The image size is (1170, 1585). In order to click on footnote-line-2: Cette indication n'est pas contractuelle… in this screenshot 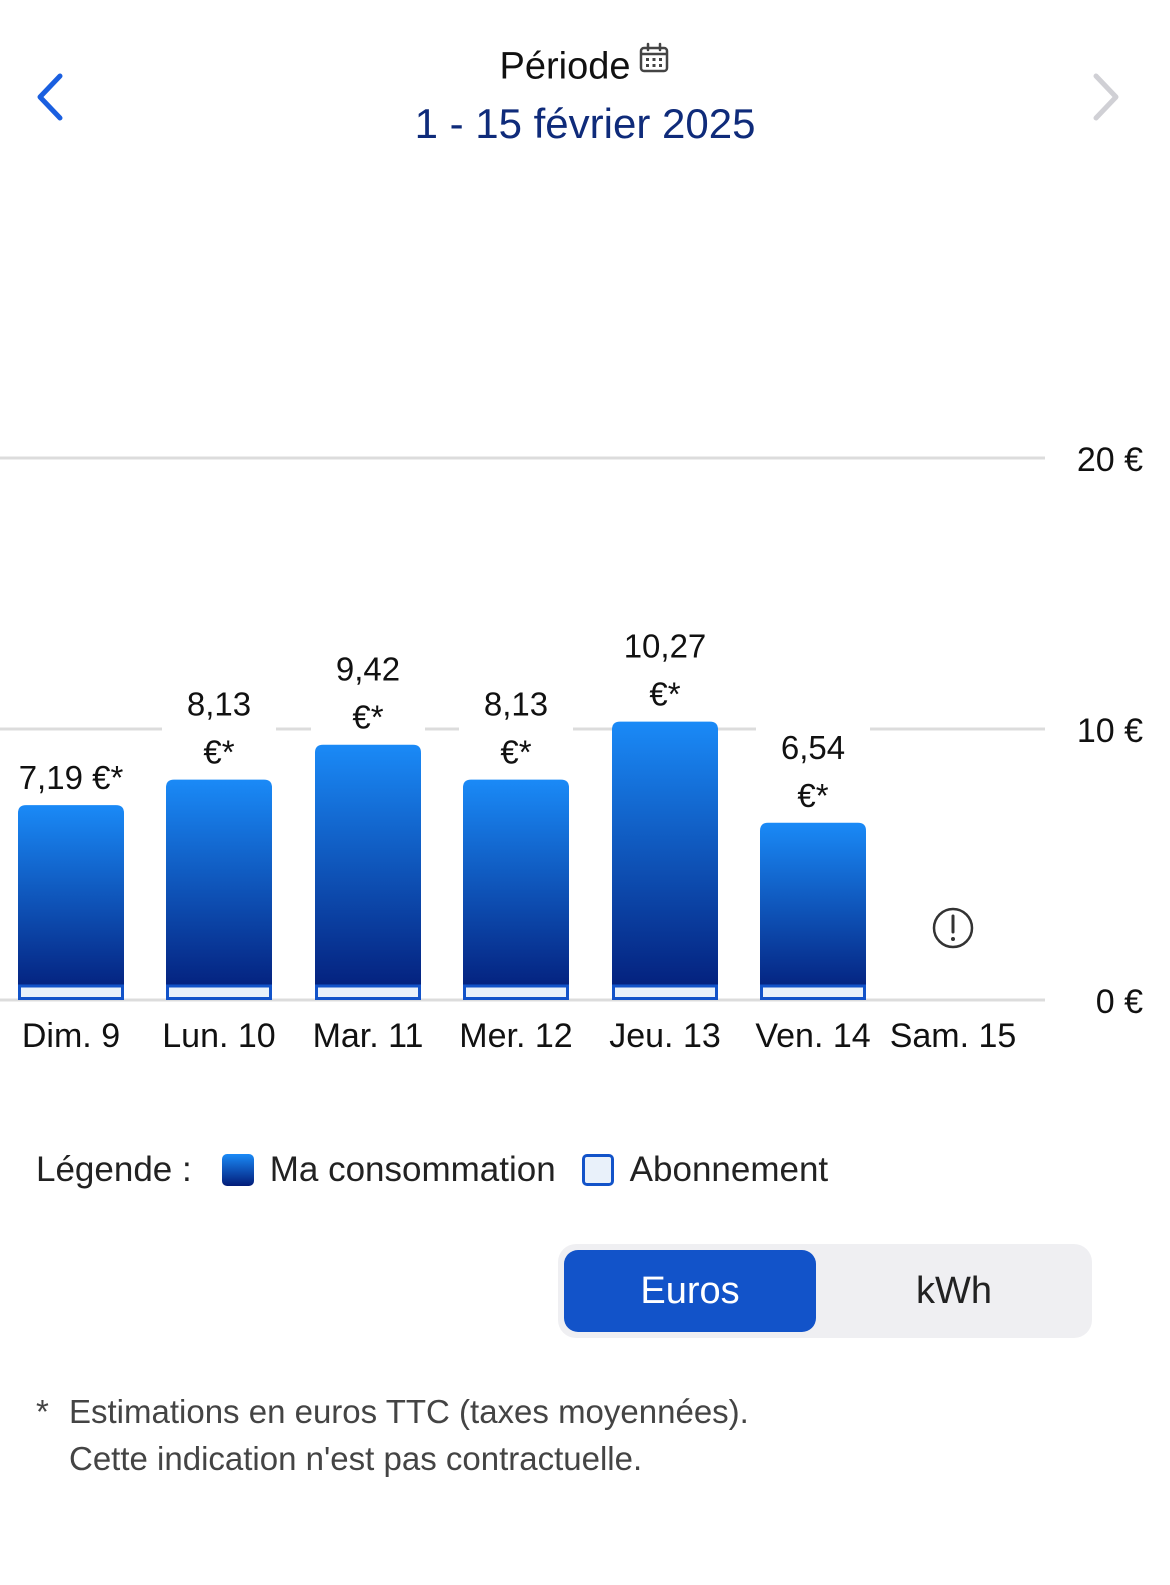, I will do `click(356, 1458)`.